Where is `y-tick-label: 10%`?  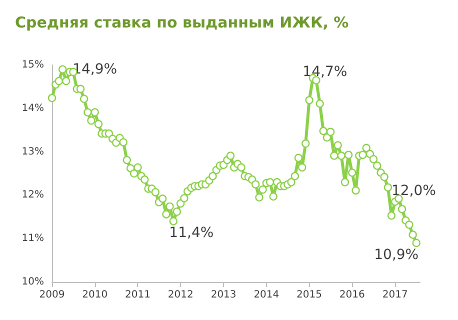 y-tick-label: 10% is located at coordinates (33, 282).